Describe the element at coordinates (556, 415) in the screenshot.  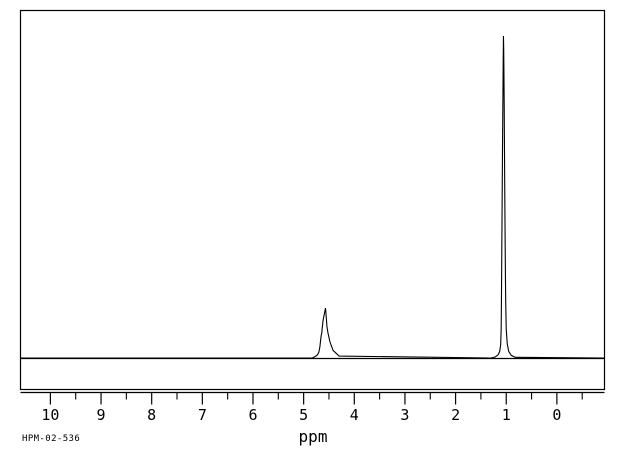
I see `axis-tick-label-0: 0` at that location.